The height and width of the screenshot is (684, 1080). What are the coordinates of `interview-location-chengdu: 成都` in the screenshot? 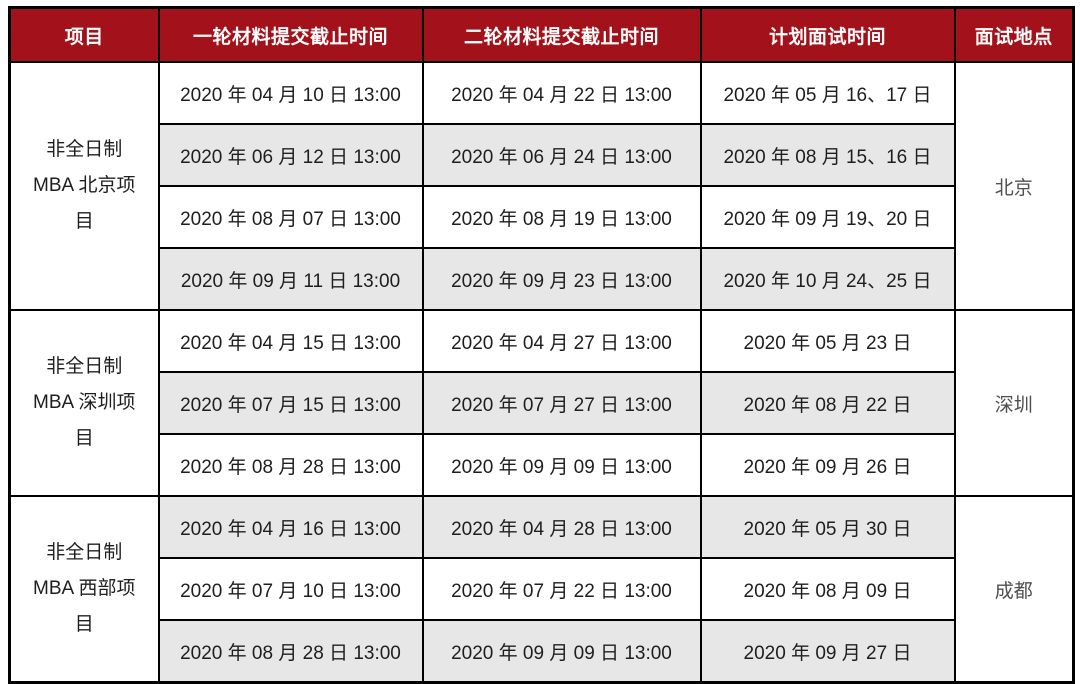 It's located at (1014, 589).